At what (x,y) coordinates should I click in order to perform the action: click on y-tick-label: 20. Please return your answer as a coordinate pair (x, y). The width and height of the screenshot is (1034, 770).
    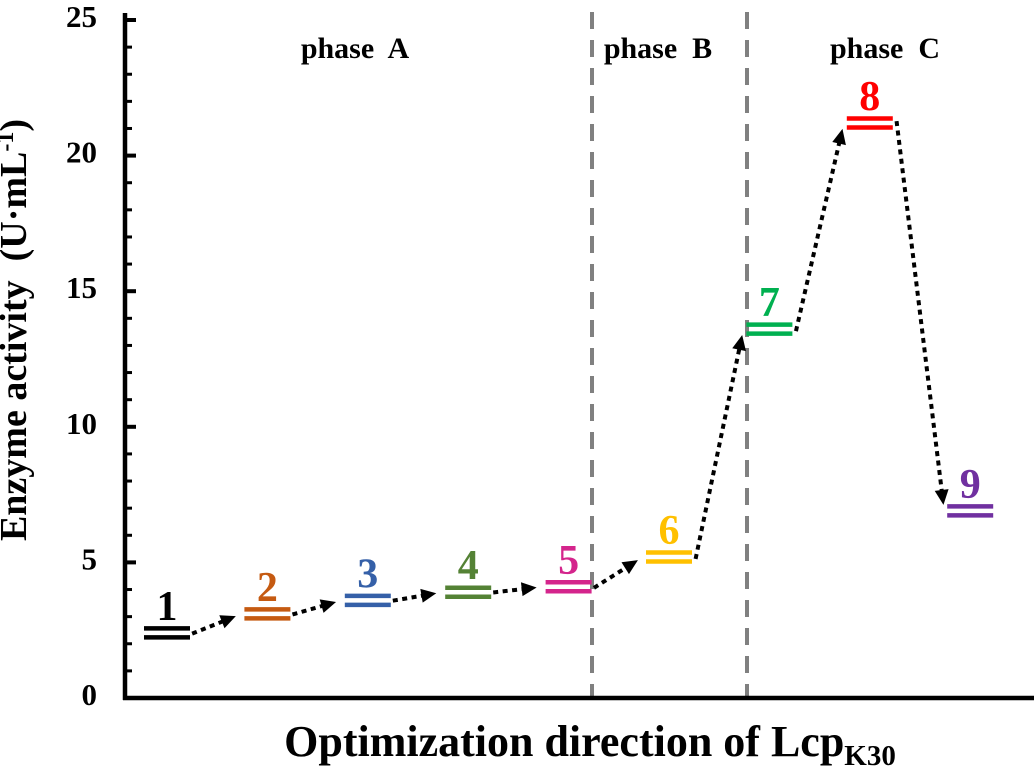
    Looking at the image, I should click on (81, 152).